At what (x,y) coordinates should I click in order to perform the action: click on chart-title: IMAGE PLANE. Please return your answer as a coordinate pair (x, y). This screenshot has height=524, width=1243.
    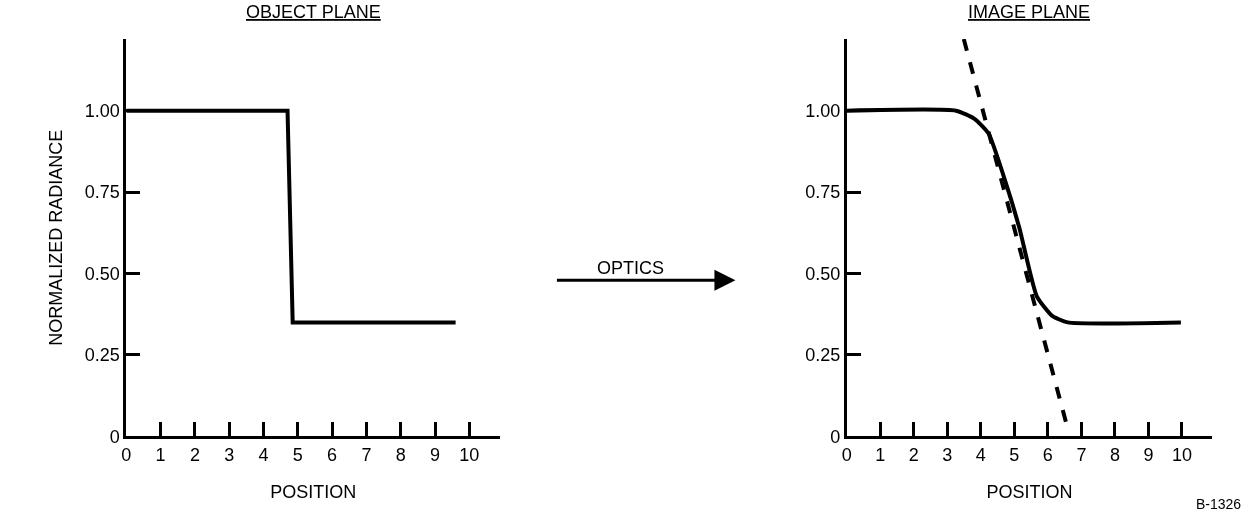
    Looking at the image, I should click on (1029, 12).